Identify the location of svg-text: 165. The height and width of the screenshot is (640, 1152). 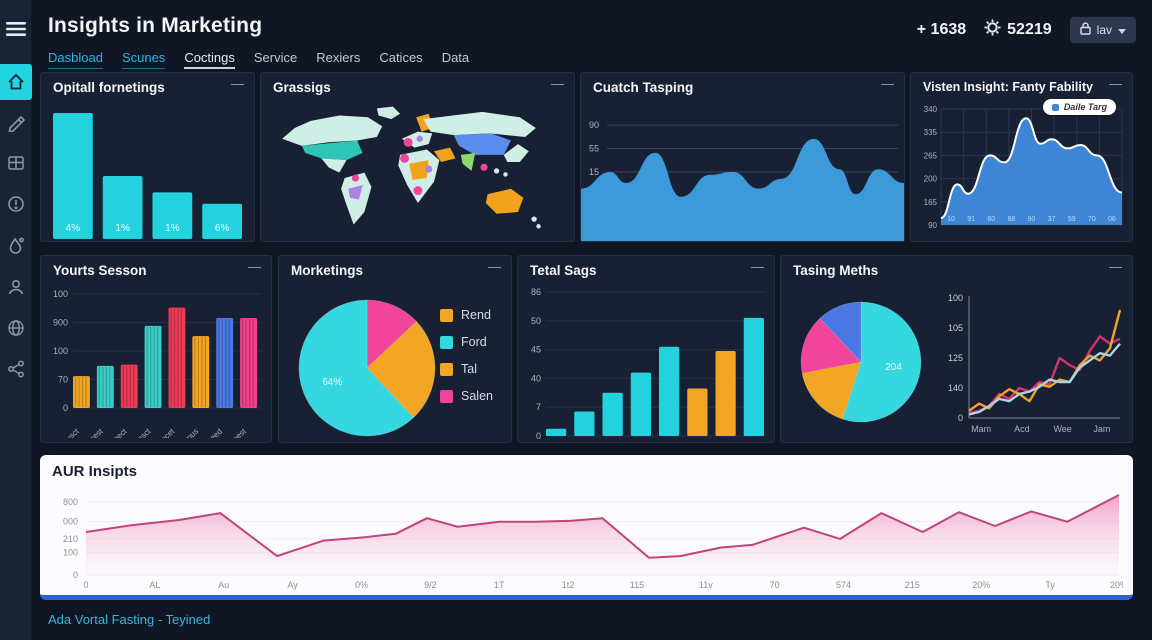
(931, 202).